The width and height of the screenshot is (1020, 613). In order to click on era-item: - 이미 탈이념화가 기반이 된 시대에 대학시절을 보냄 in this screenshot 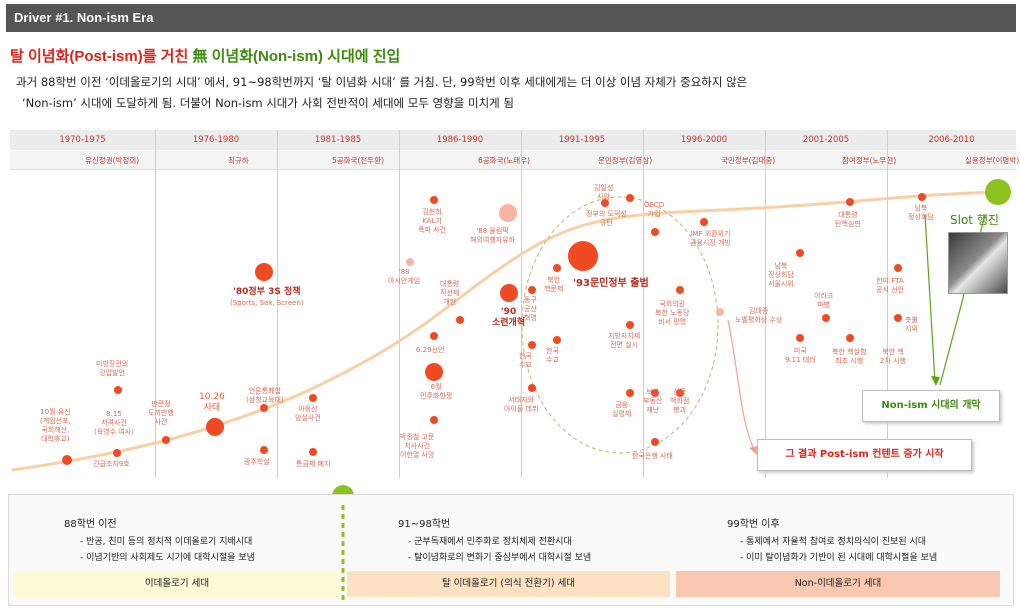, I will do `click(839, 558)`.